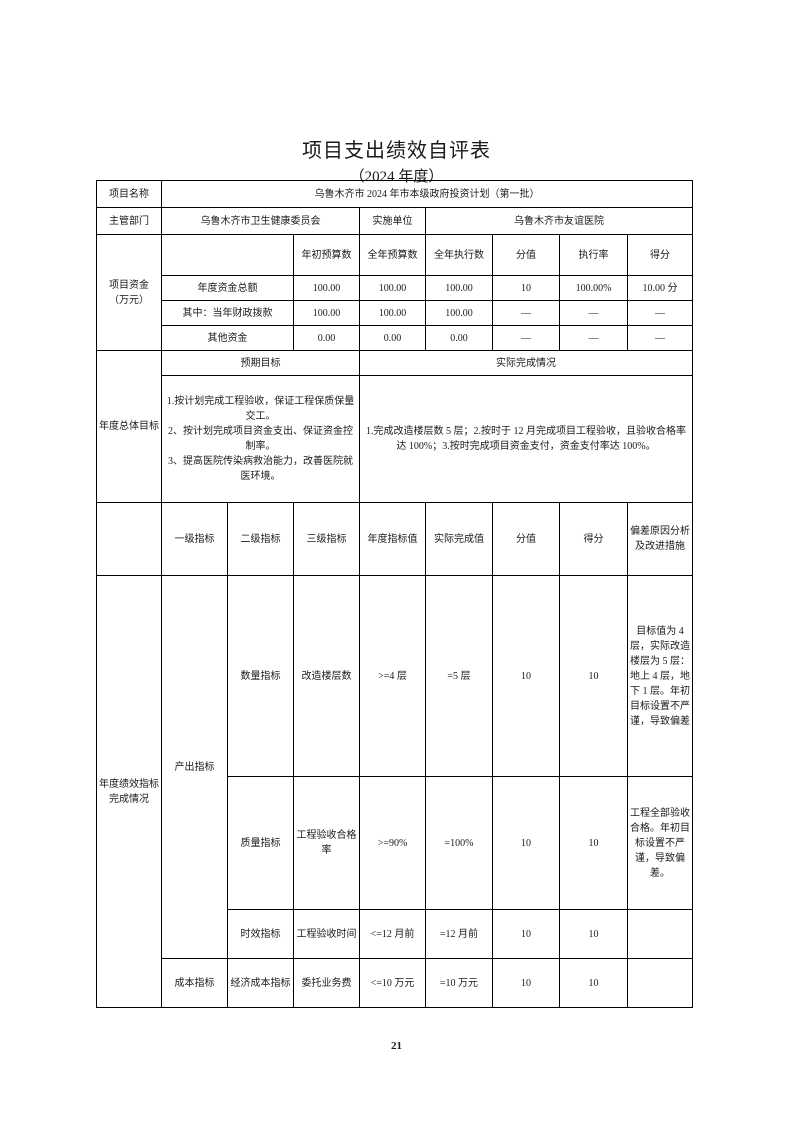  I want to click on col-execution-rate: 执行率, so click(593, 255).